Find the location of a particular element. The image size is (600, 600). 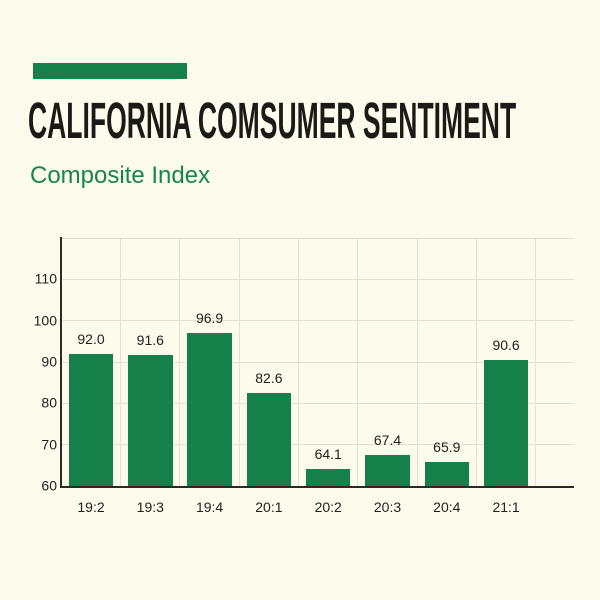

x-tick-label: 20:4 is located at coordinates (447, 507).